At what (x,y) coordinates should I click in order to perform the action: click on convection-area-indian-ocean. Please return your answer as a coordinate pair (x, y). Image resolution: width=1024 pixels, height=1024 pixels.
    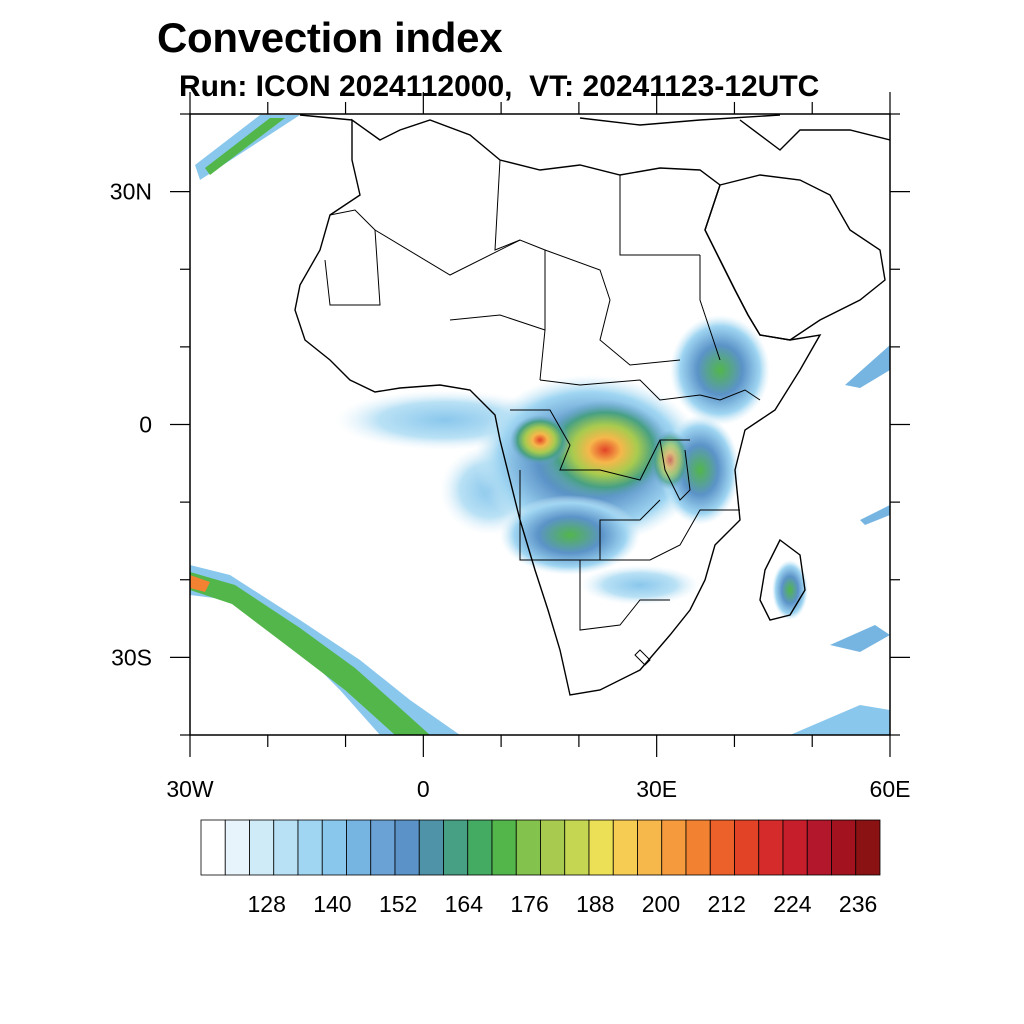
    Looking at the image, I should click on (860, 638).